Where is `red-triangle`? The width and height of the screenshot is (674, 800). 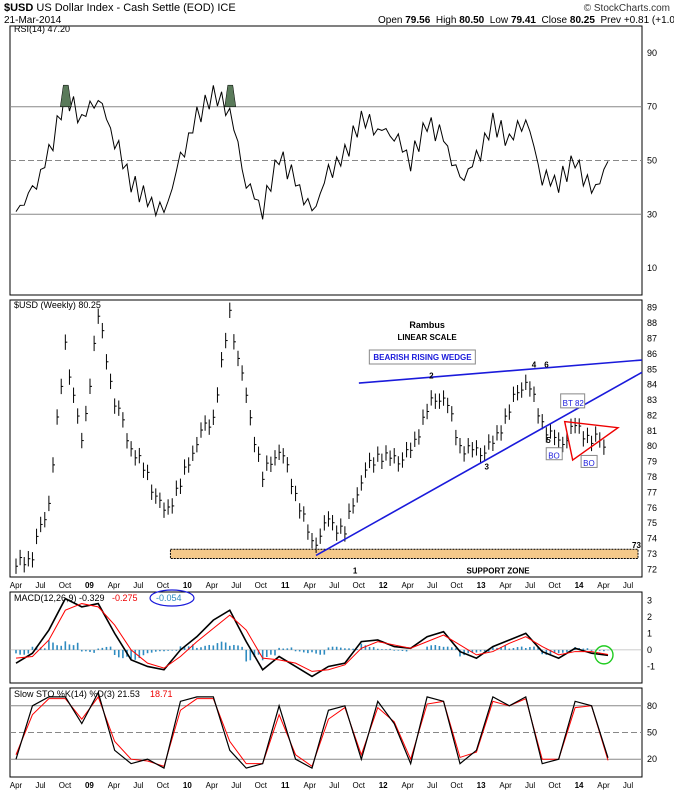
red-triangle is located at coordinates (591, 441).